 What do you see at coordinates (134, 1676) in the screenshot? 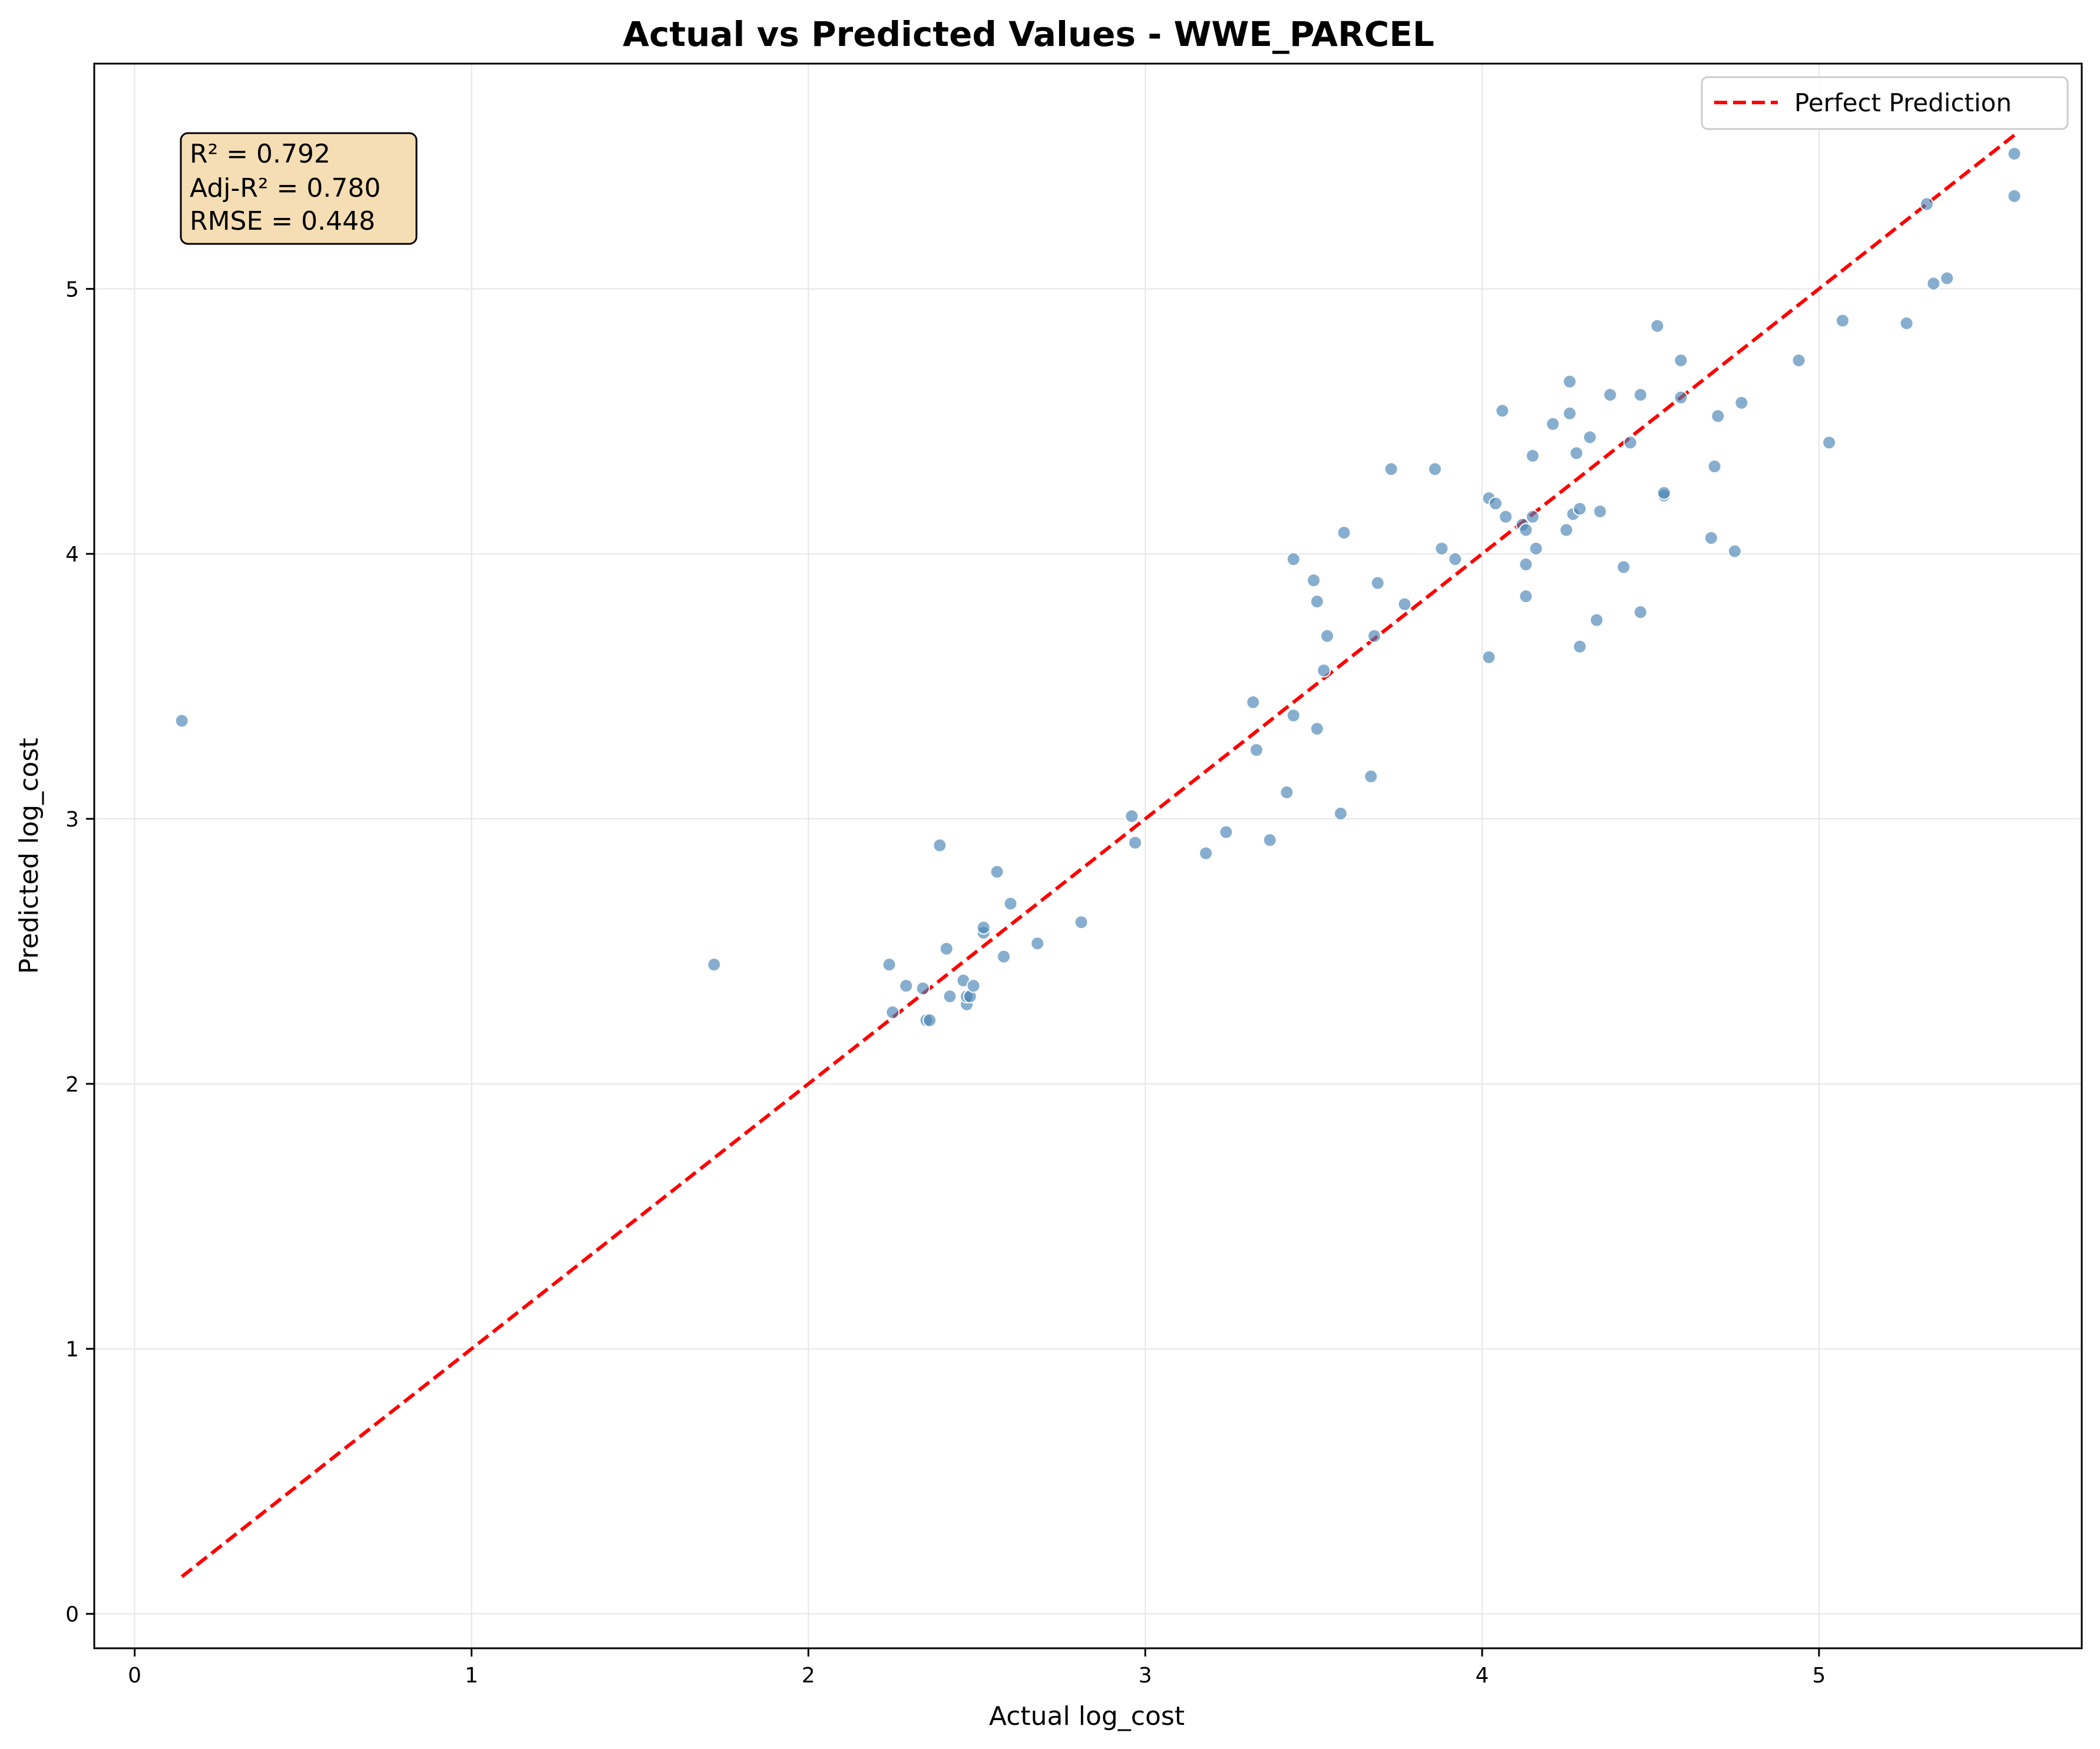
I see `x-tick-label: 0` at bounding box center [134, 1676].